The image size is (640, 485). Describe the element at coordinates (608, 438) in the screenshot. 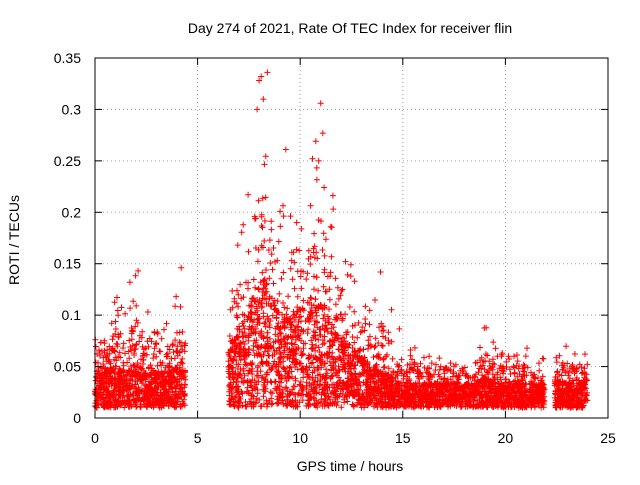

I see `x-tick-label: 25` at that location.